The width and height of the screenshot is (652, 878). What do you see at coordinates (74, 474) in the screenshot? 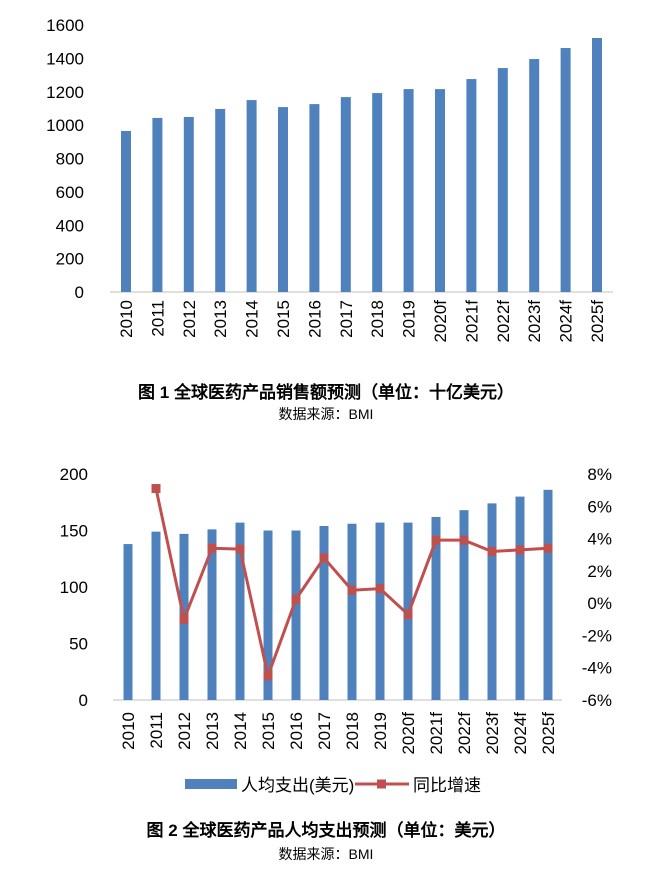
I see `y-tick-label: 200` at bounding box center [74, 474].